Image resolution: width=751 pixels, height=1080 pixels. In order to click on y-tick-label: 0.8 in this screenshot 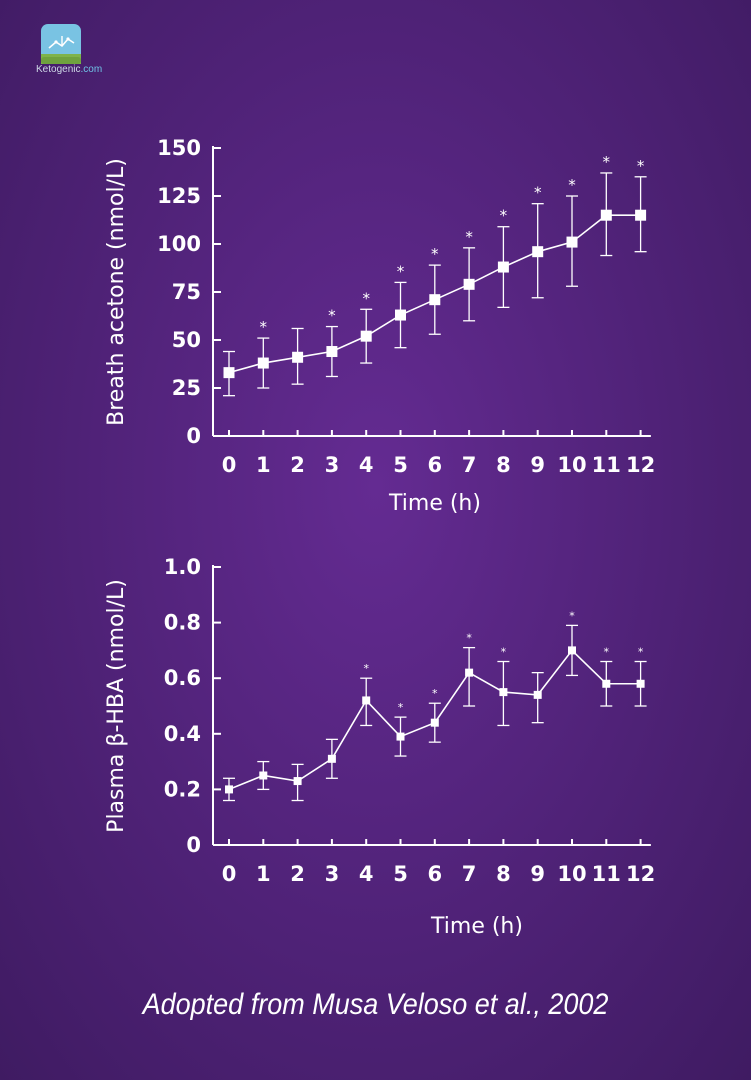, I will do `click(182, 623)`.